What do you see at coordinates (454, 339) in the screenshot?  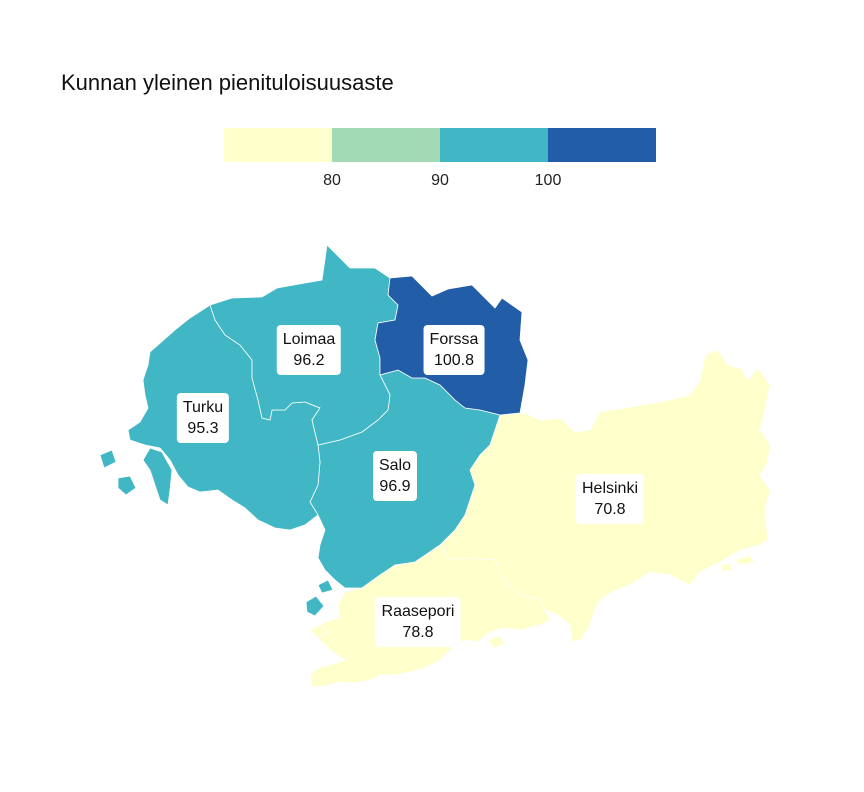 I see `region-name: Forssa` at bounding box center [454, 339].